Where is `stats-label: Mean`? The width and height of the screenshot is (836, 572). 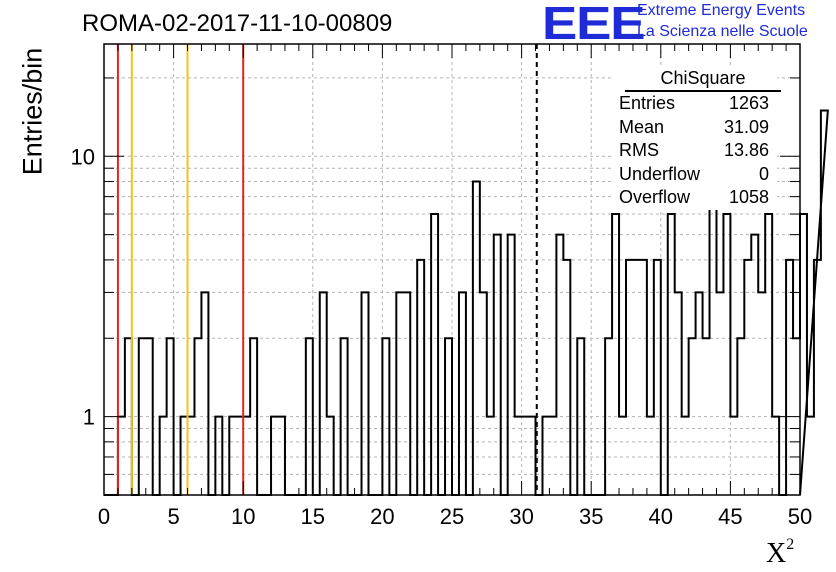 stats-label: Mean is located at coordinates (642, 126).